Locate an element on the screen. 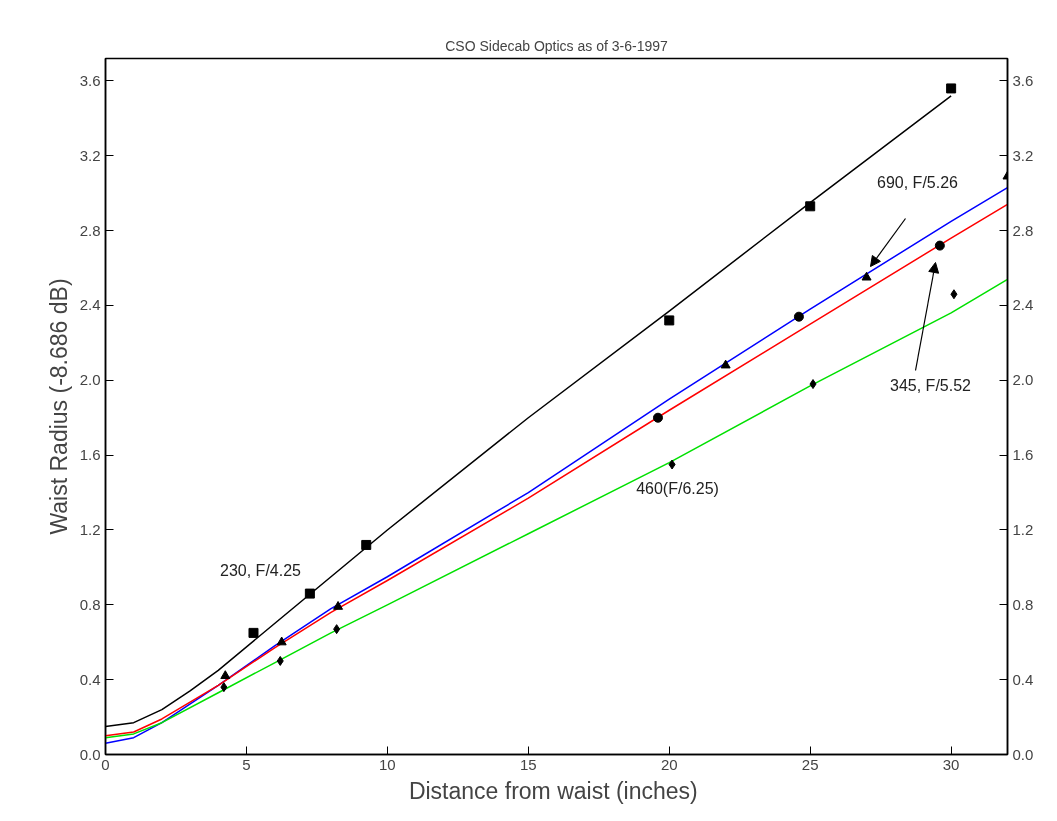  y-tick-label: 2.4 is located at coordinates (90, 305).